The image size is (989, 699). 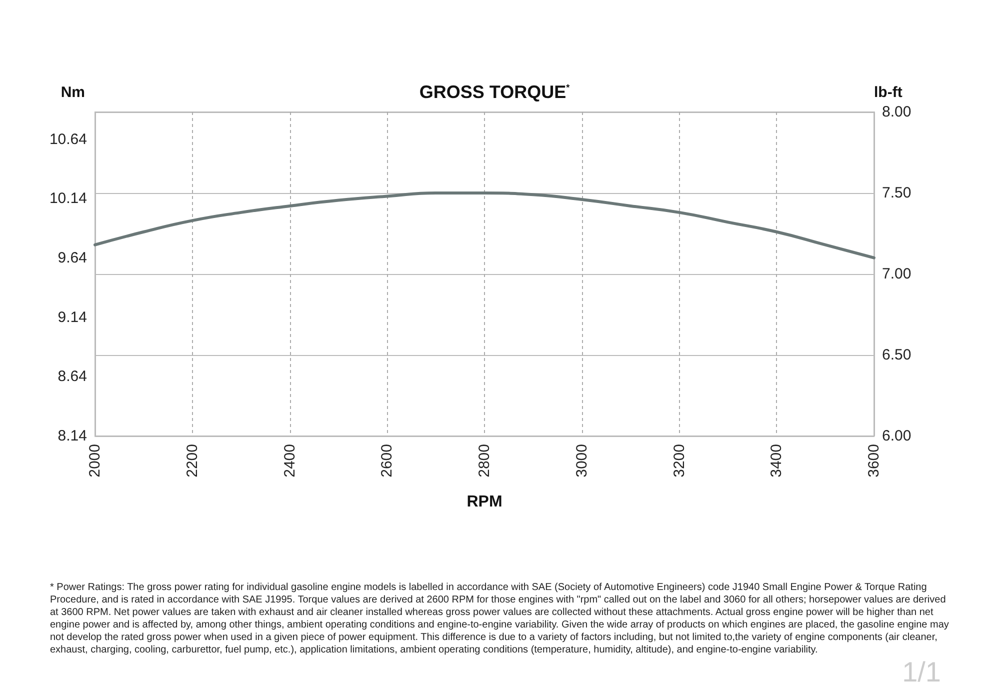 I want to click on x-tick-label: 2400, so click(x=289, y=461).